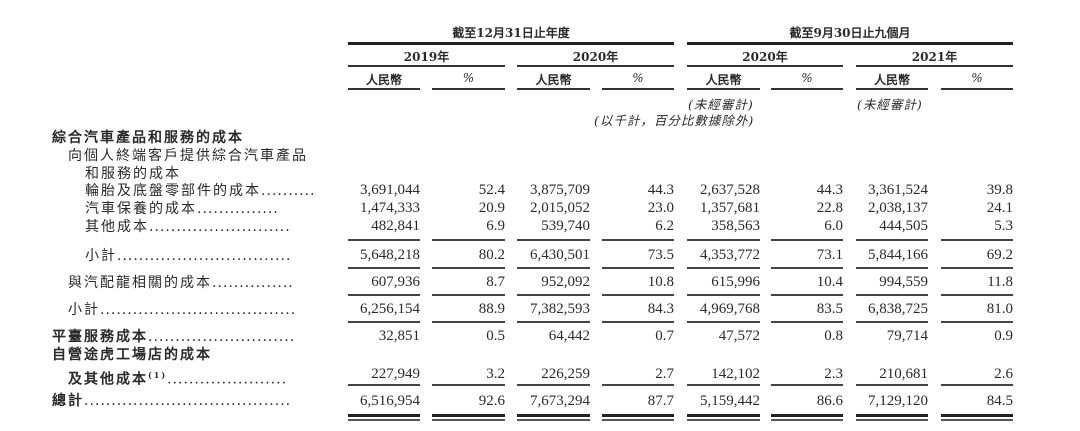  I want to click on unit-note: (以千計，百分比數據除外), so click(674, 120).